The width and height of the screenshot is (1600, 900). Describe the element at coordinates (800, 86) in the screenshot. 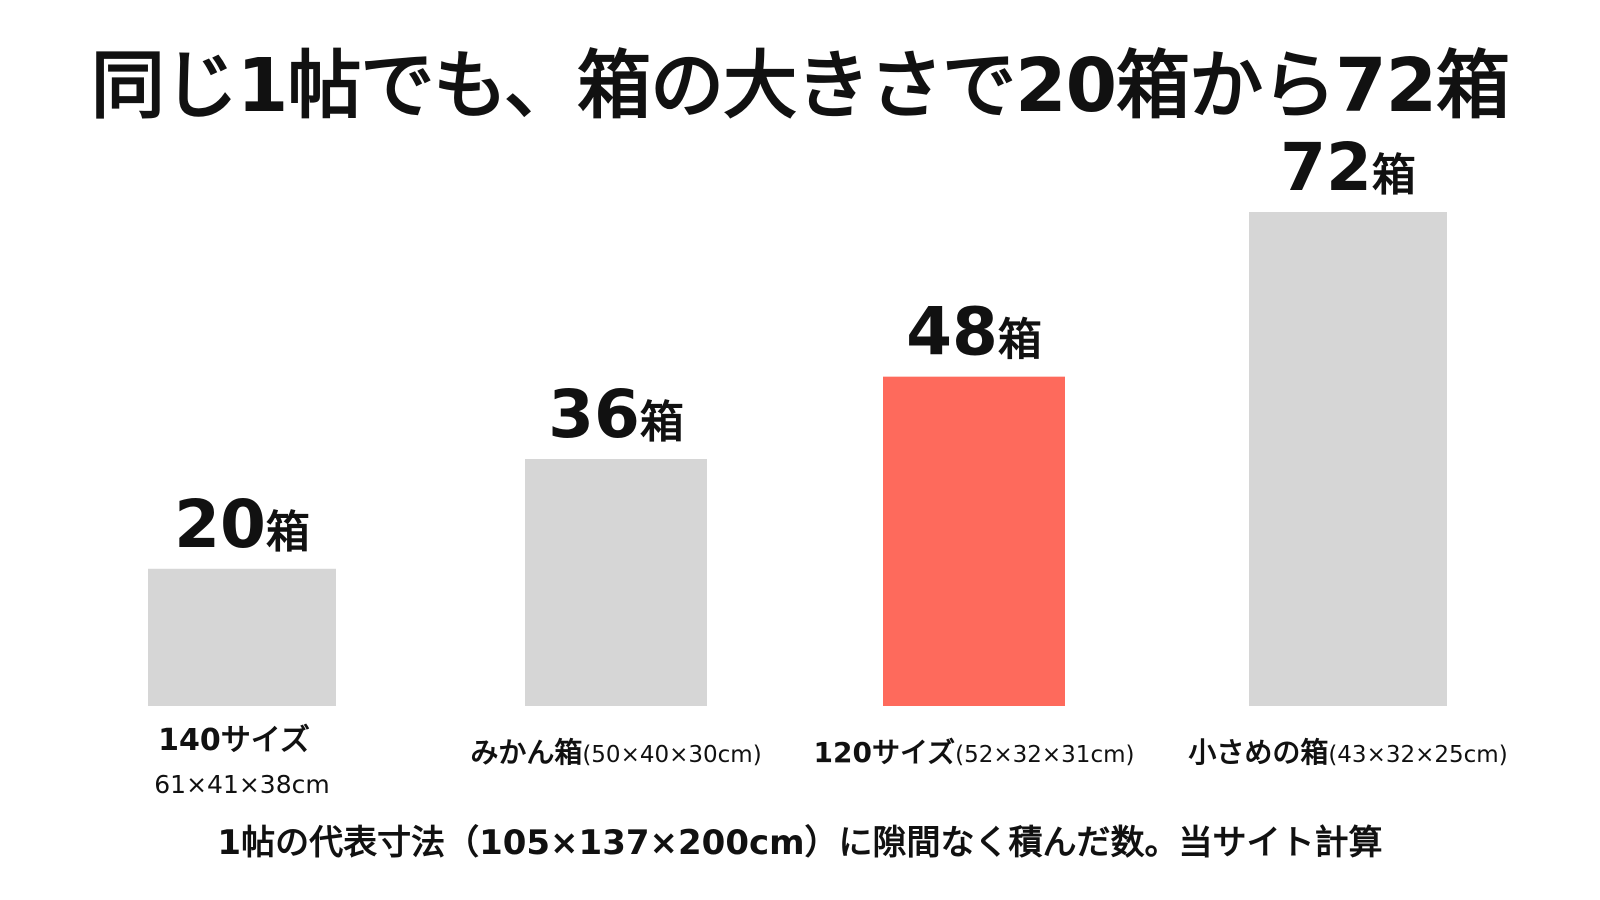

I see `chart-title: 同じ1帖でも、箱の大きさで20箱から72箱` at that location.